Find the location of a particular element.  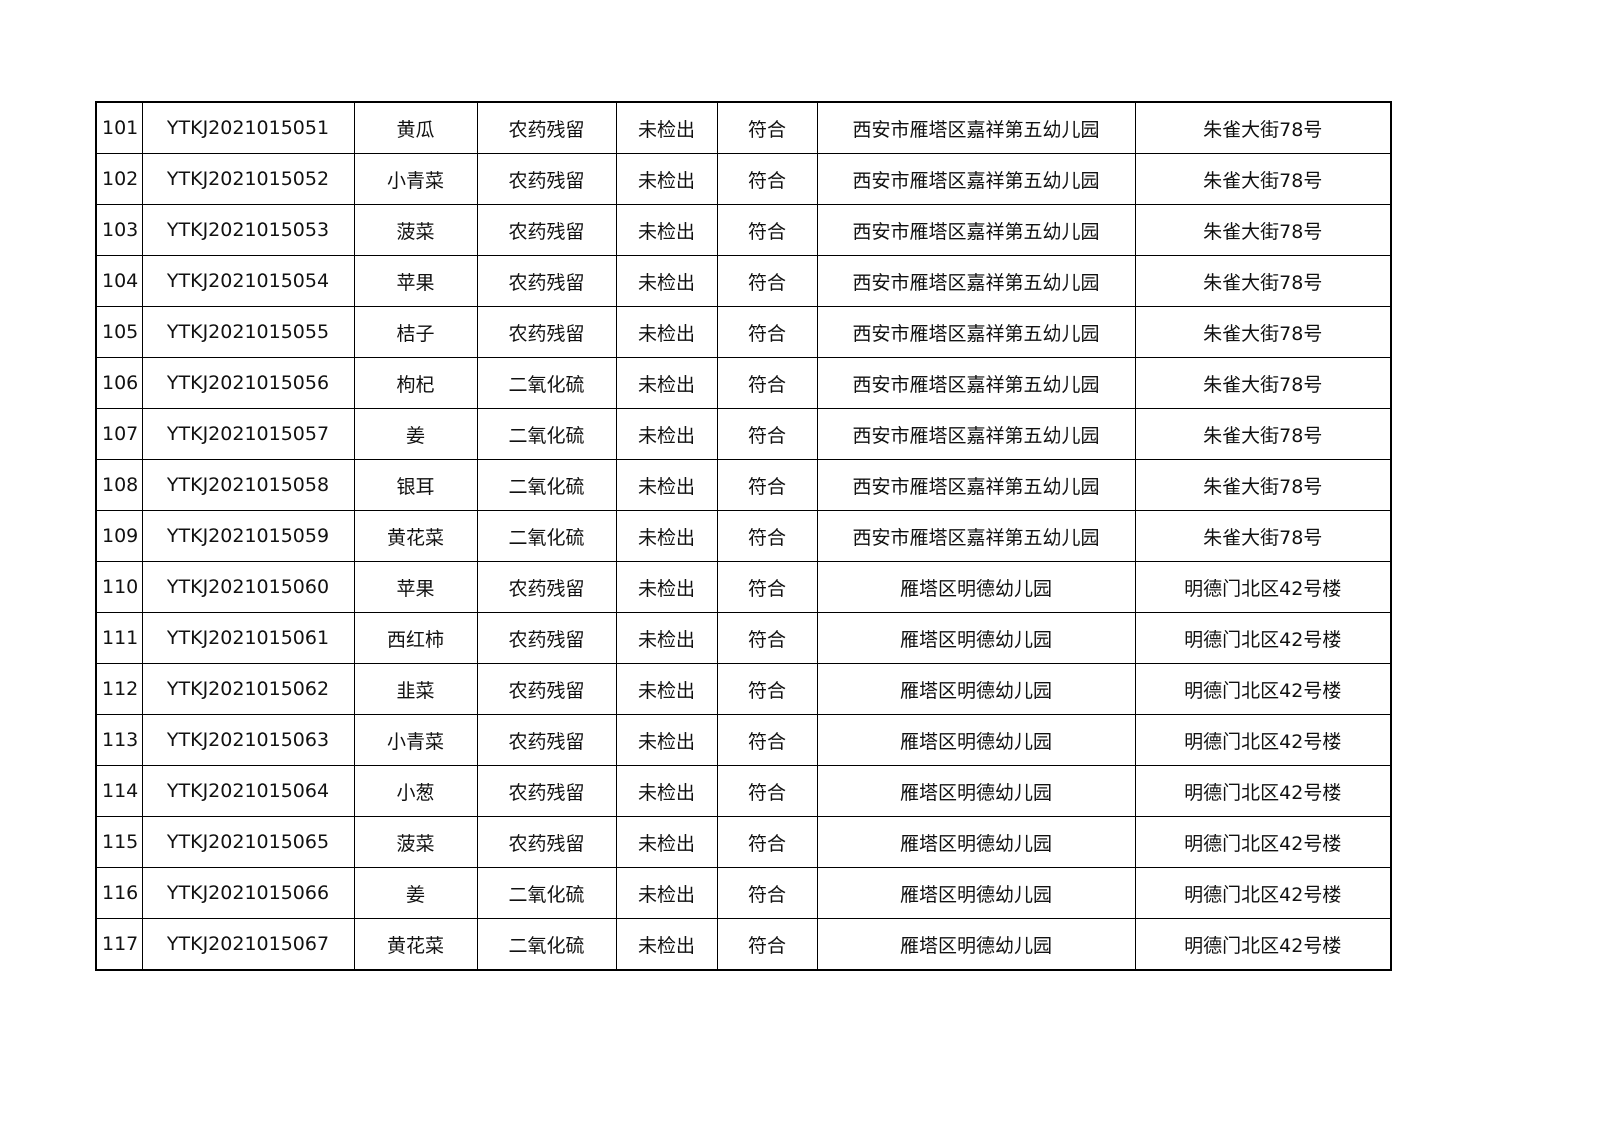

sample-id-cell: YTKJ2021015061 is located at coordinates (248, 638).